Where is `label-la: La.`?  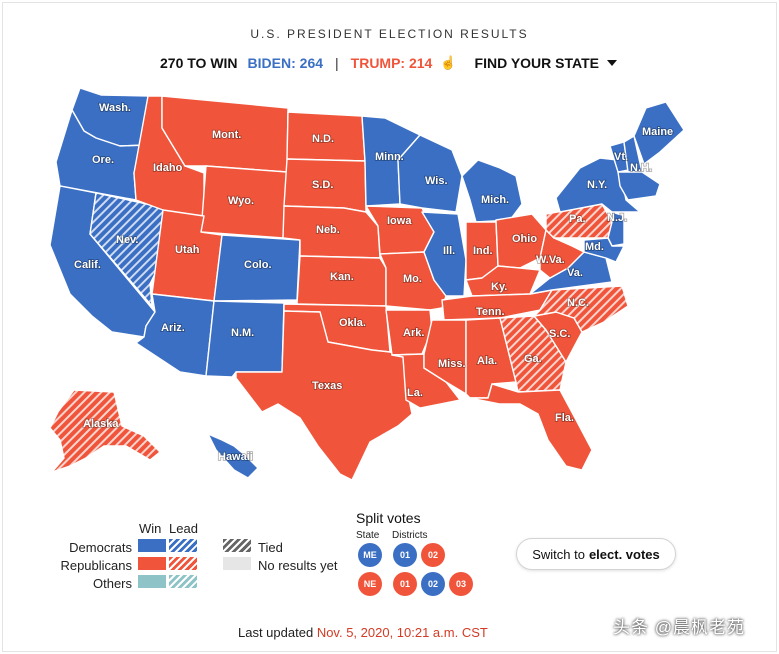 label-la: La. is located at coordinates (415, 393).